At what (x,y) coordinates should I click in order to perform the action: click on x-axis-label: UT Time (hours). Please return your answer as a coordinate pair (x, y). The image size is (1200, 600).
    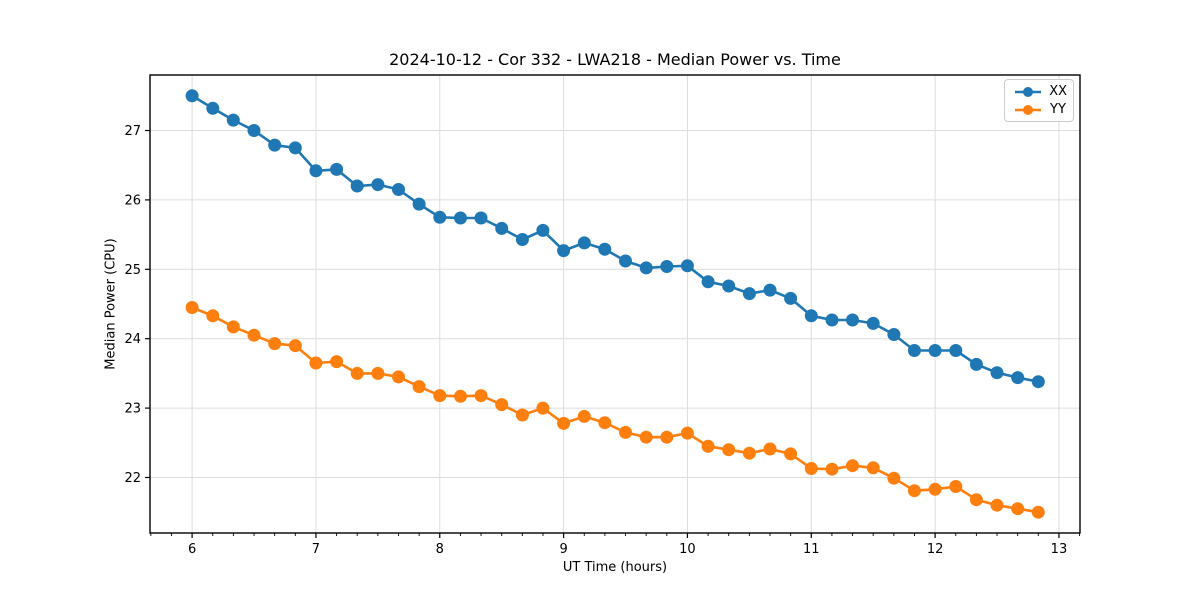
    Looking at the image, I should click on (615, 567).